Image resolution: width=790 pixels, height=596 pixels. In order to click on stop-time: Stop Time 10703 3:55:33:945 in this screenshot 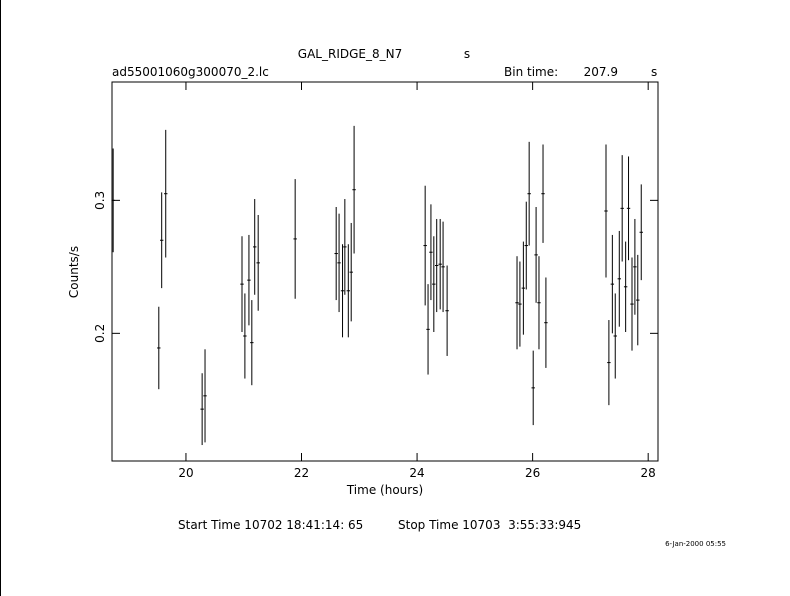, I will do `click(489, 525)`.